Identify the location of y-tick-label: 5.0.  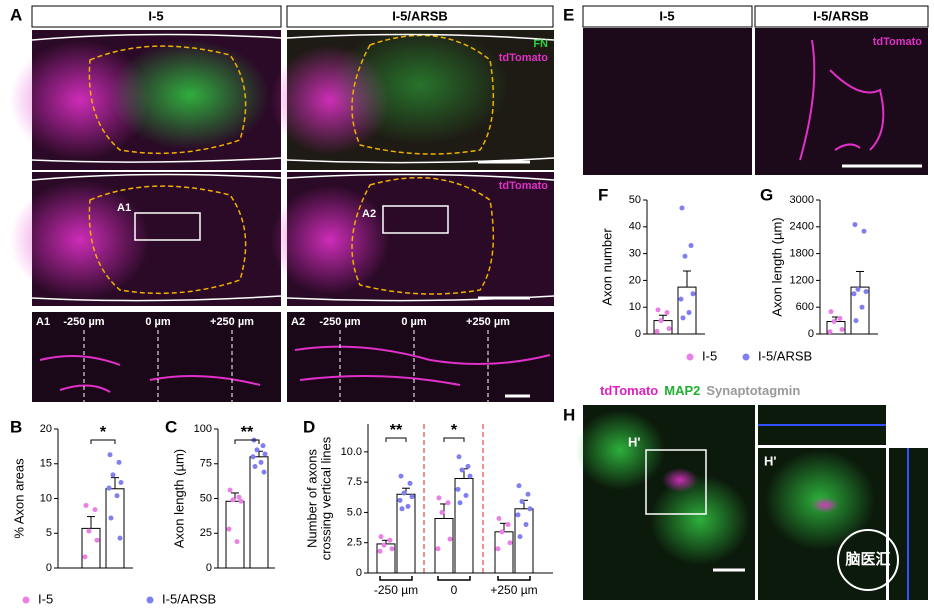
(354, 512).